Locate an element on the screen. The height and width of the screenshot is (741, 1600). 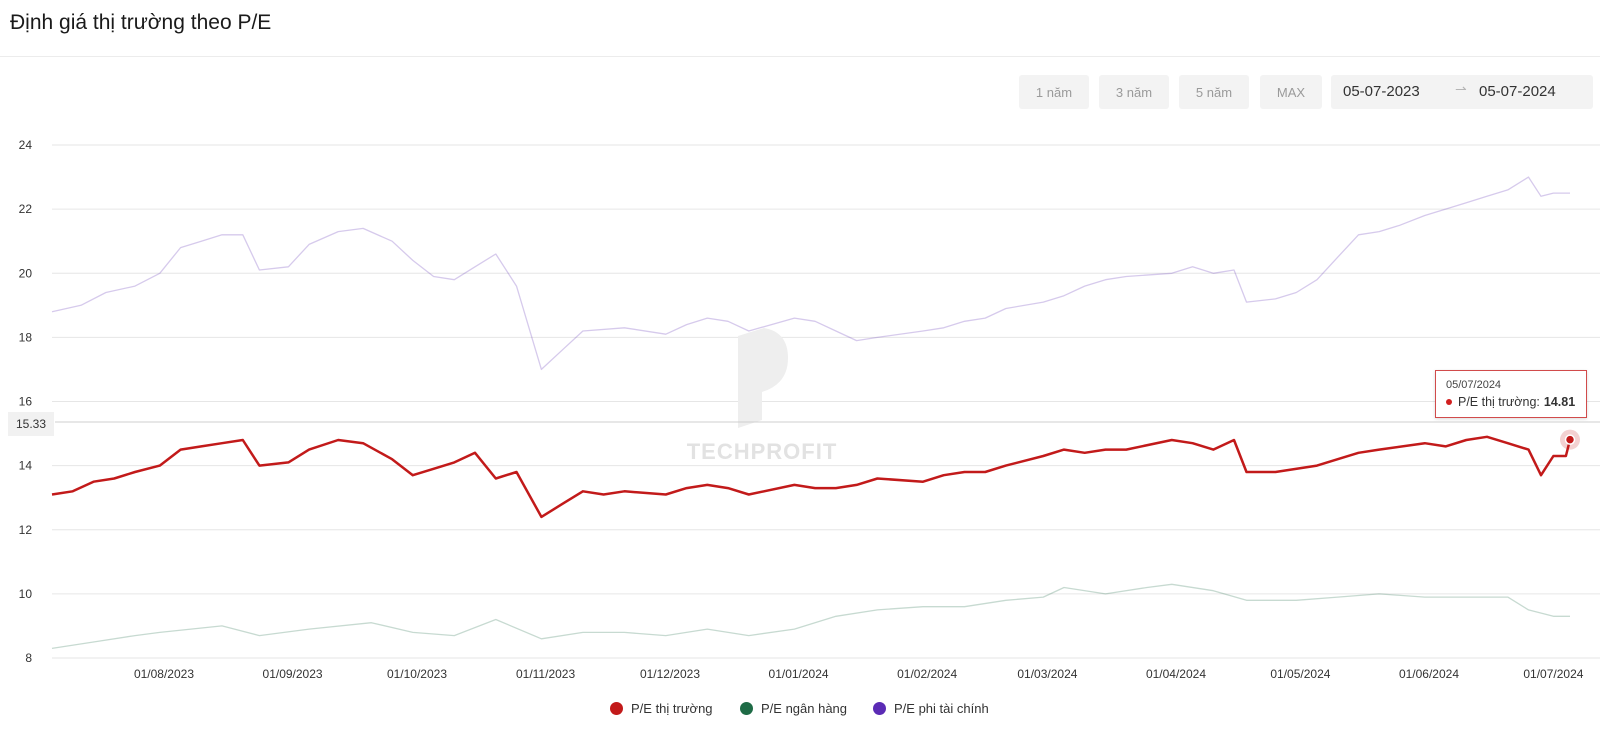
crosshair-value-label: 15.33 is located at coordinates (31, 424).